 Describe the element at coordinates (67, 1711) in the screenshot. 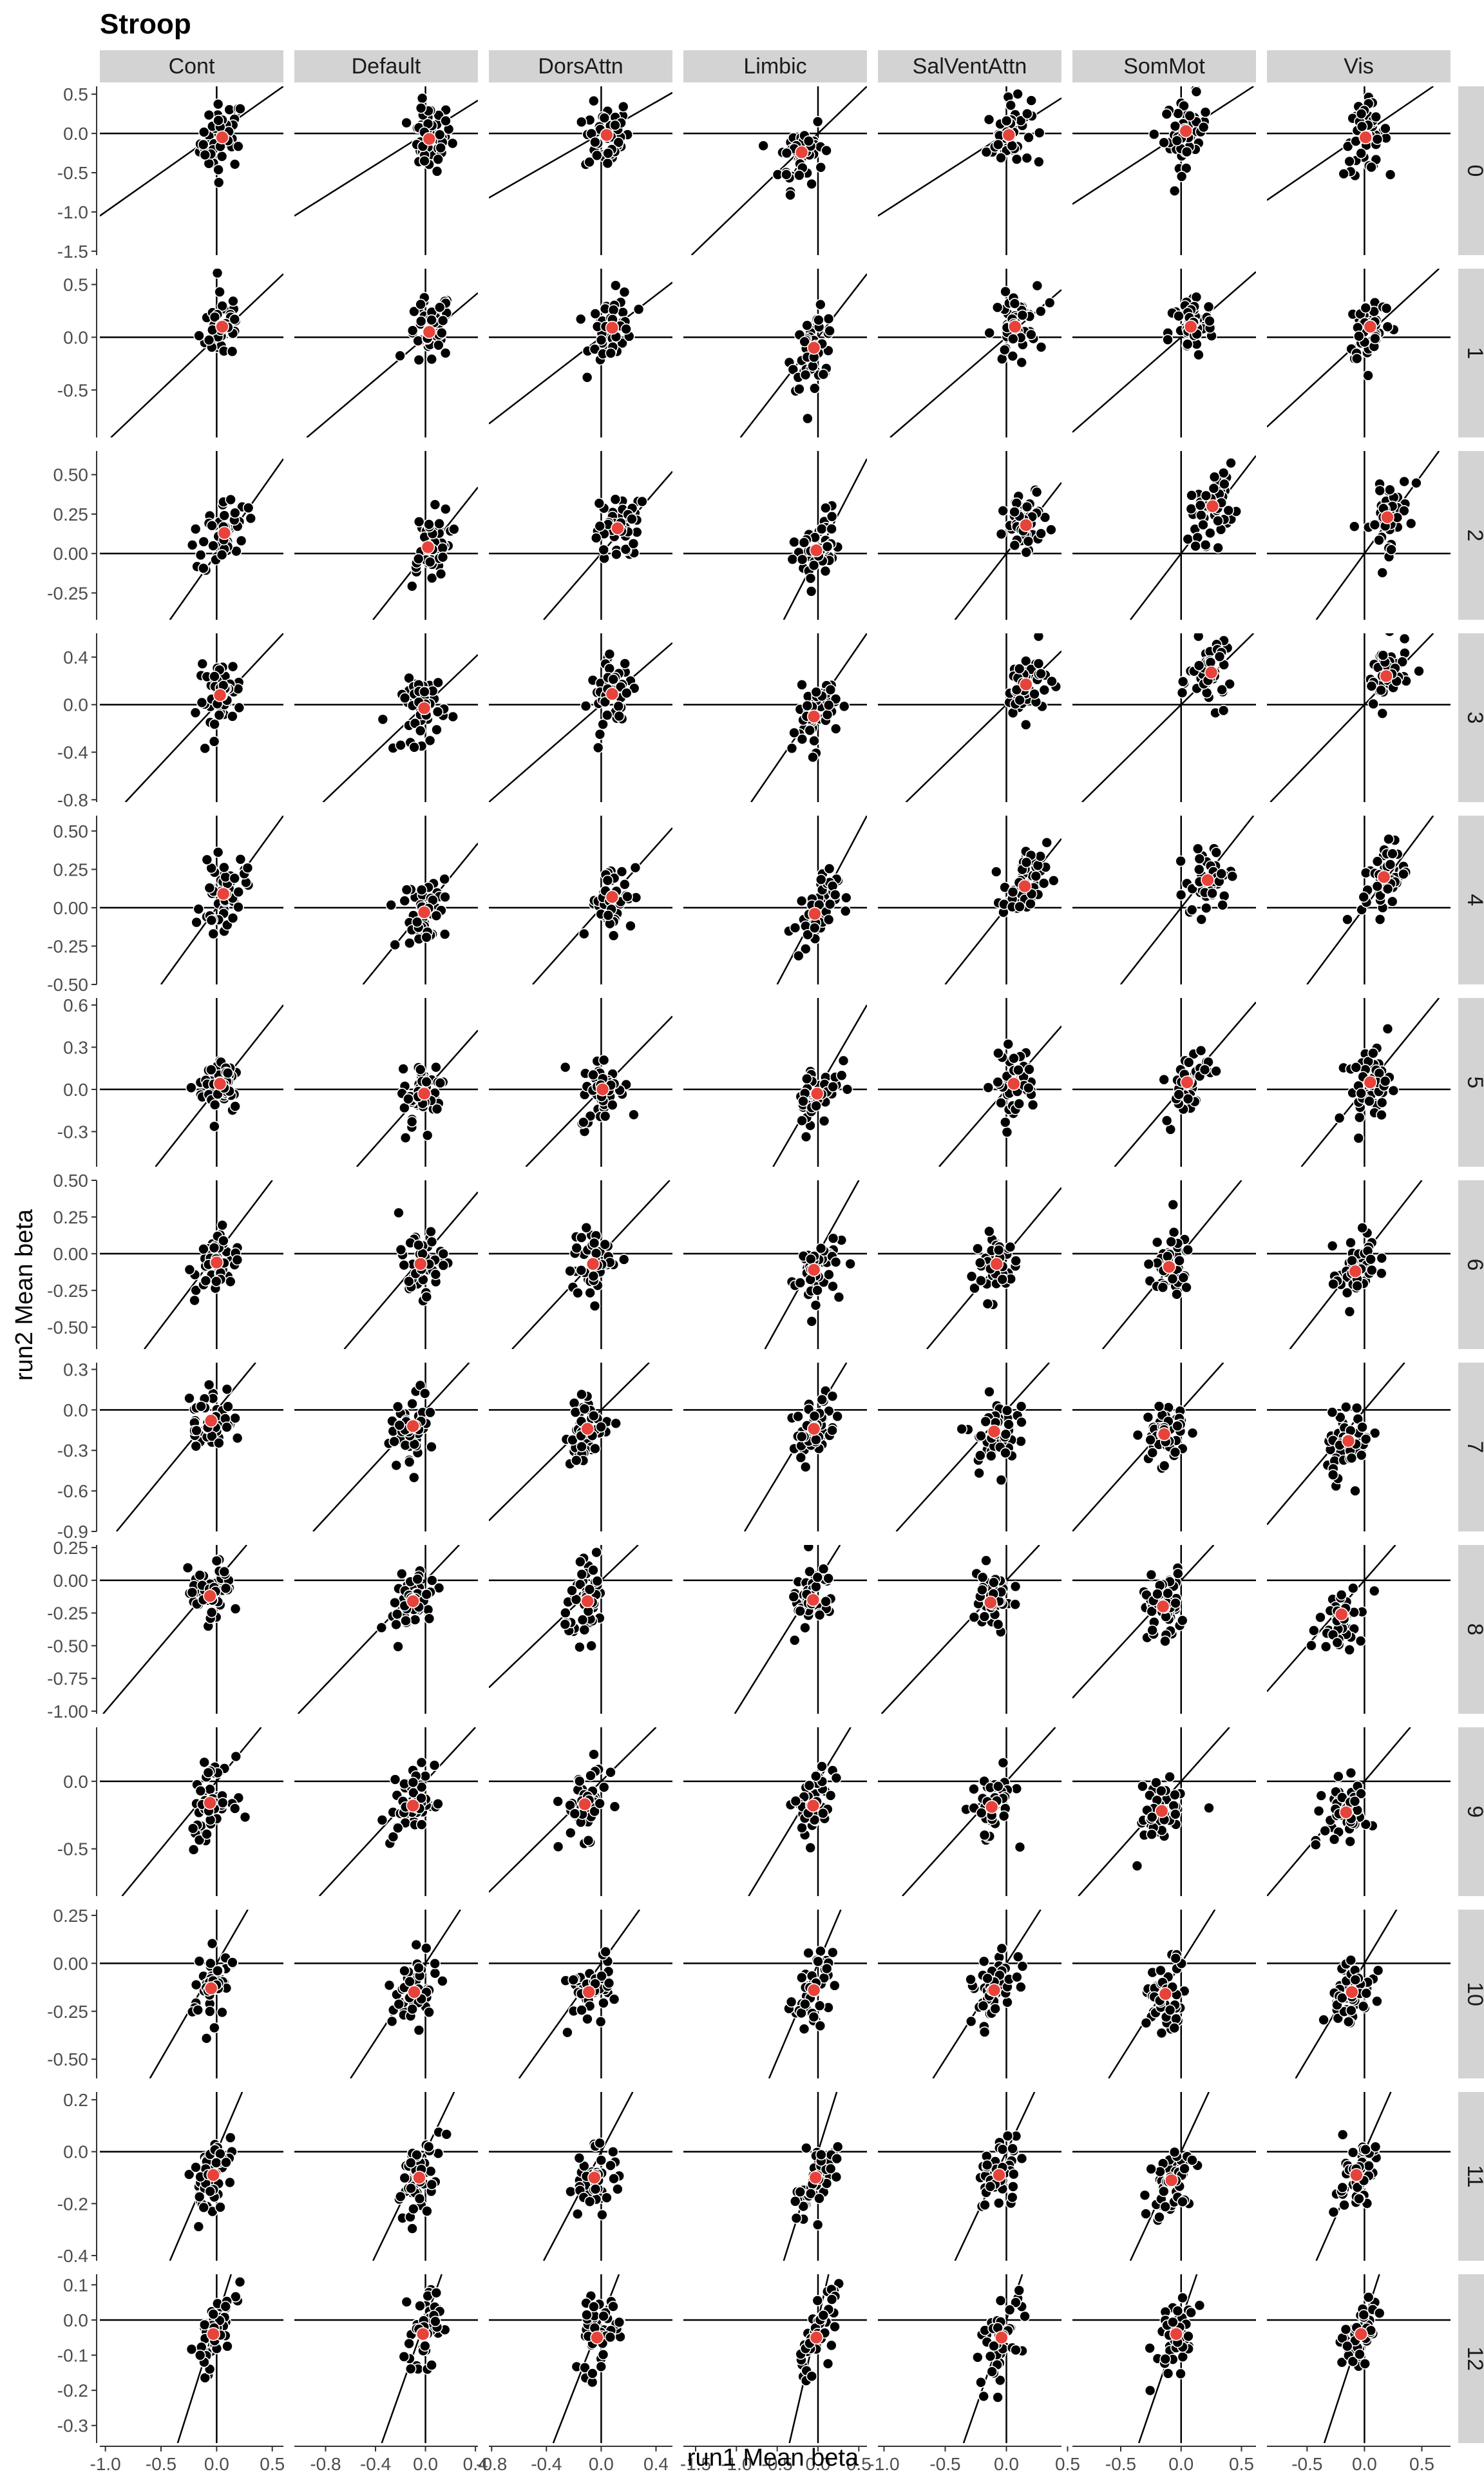

I see `y-tick-label: -1.00` at that location.